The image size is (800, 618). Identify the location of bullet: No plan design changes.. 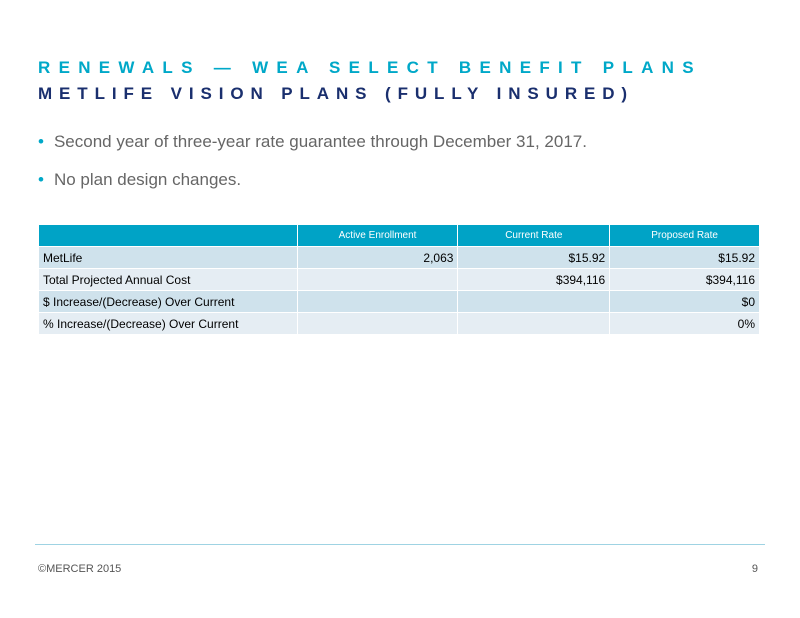
(139, 180).